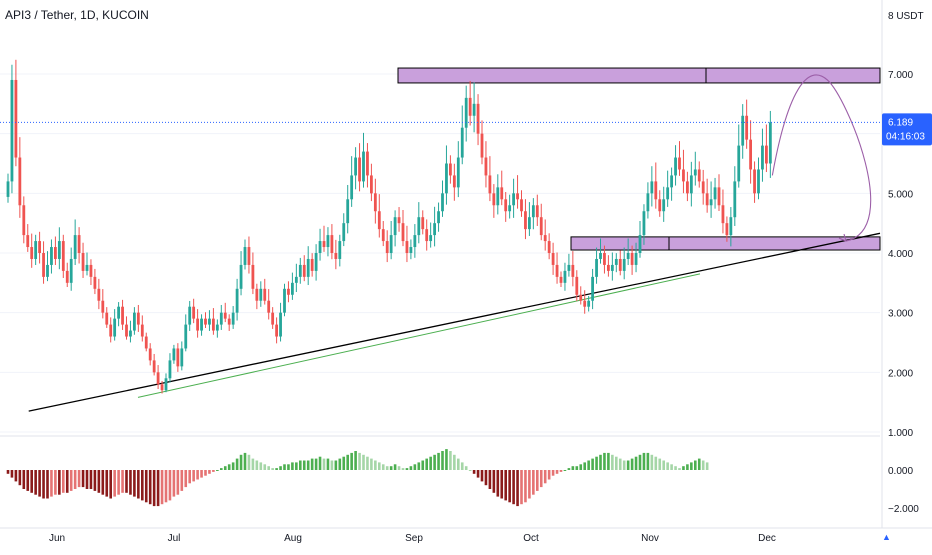 This screenshot has height=555, width=932. Describe the element at coordinates (466, 535) in the screenshot. I see `time-axis: Jun Jul Aug Sep Oct Nov Dec` at that location.